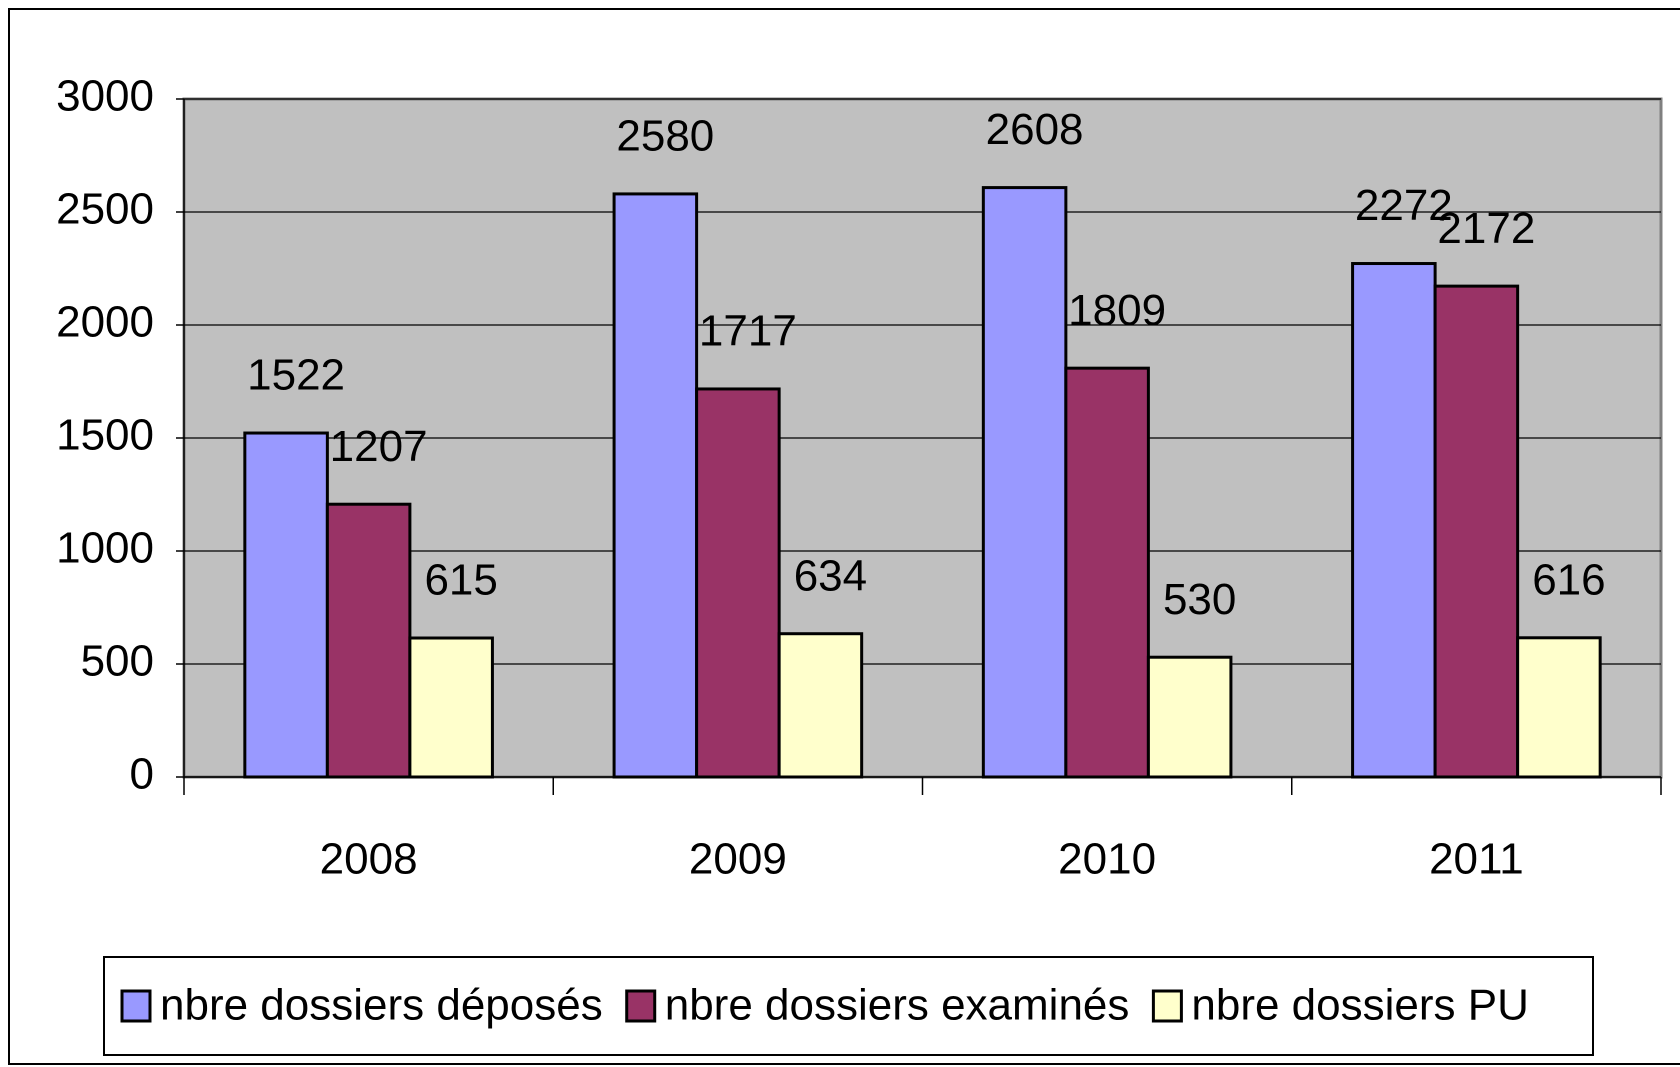  Describe the element at coordinates (1199, 599) in the screenshot. I see `data-label: 530` at that location.